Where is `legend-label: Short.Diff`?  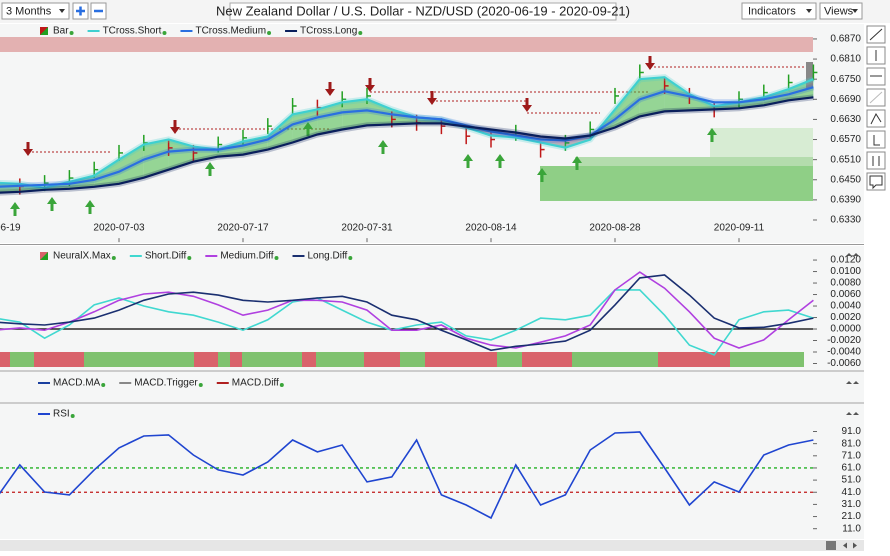 legend-label: Short.Diff is located at coordinates (166, 256).